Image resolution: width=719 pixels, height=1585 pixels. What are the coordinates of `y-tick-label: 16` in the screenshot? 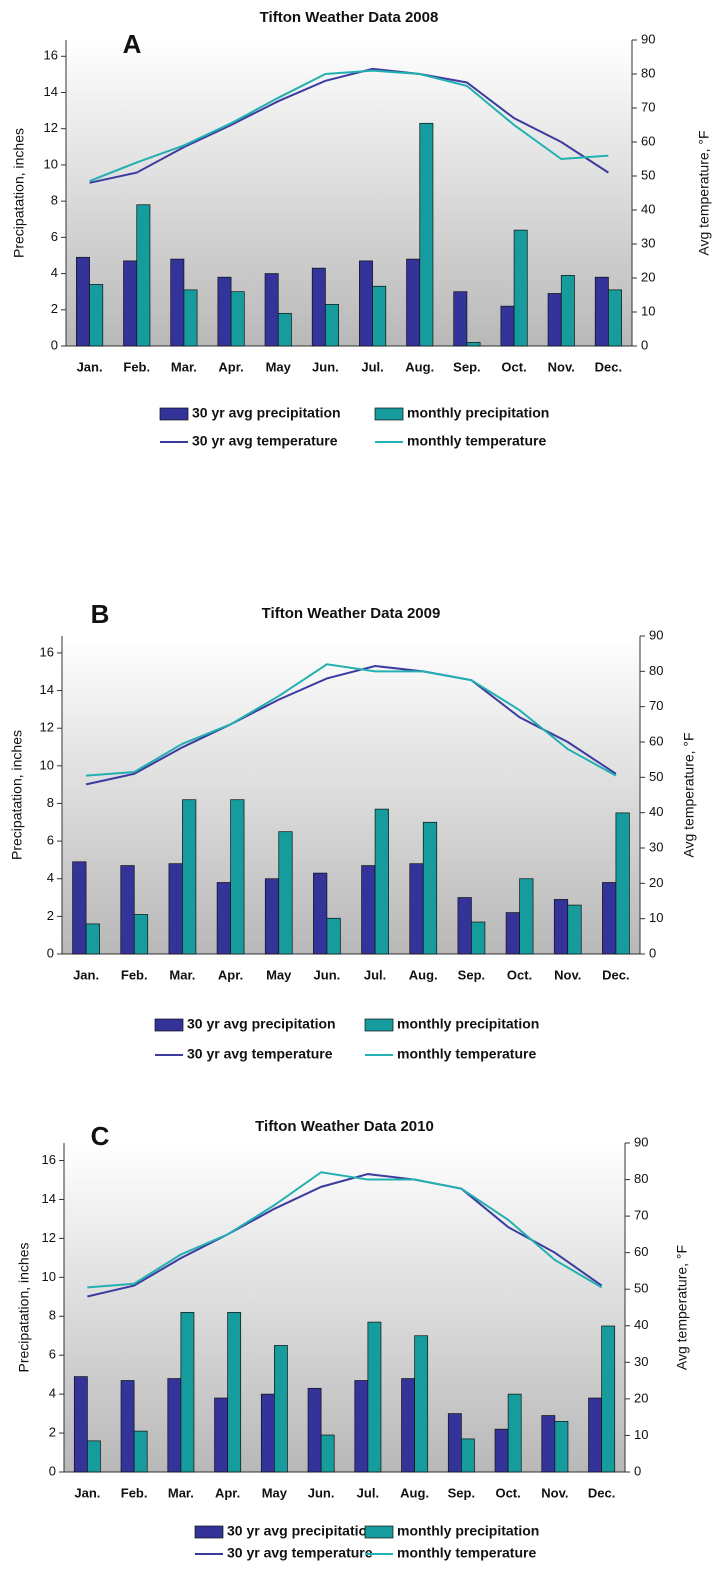 It's located at (51, 55).